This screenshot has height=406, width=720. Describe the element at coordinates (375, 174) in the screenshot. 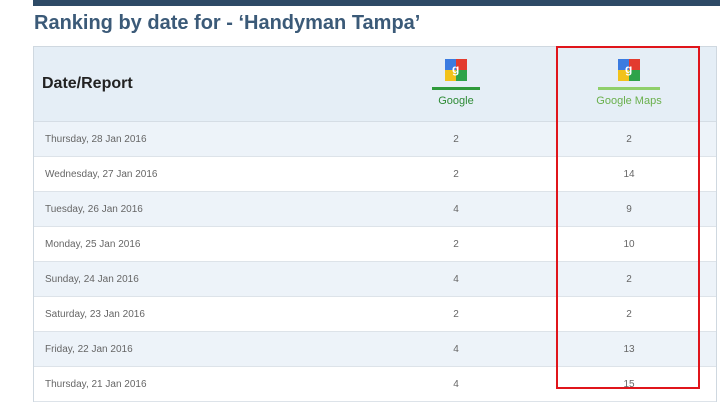

I see `table-row: Wednesday, 27 Jan 2016 2 14` at that location.